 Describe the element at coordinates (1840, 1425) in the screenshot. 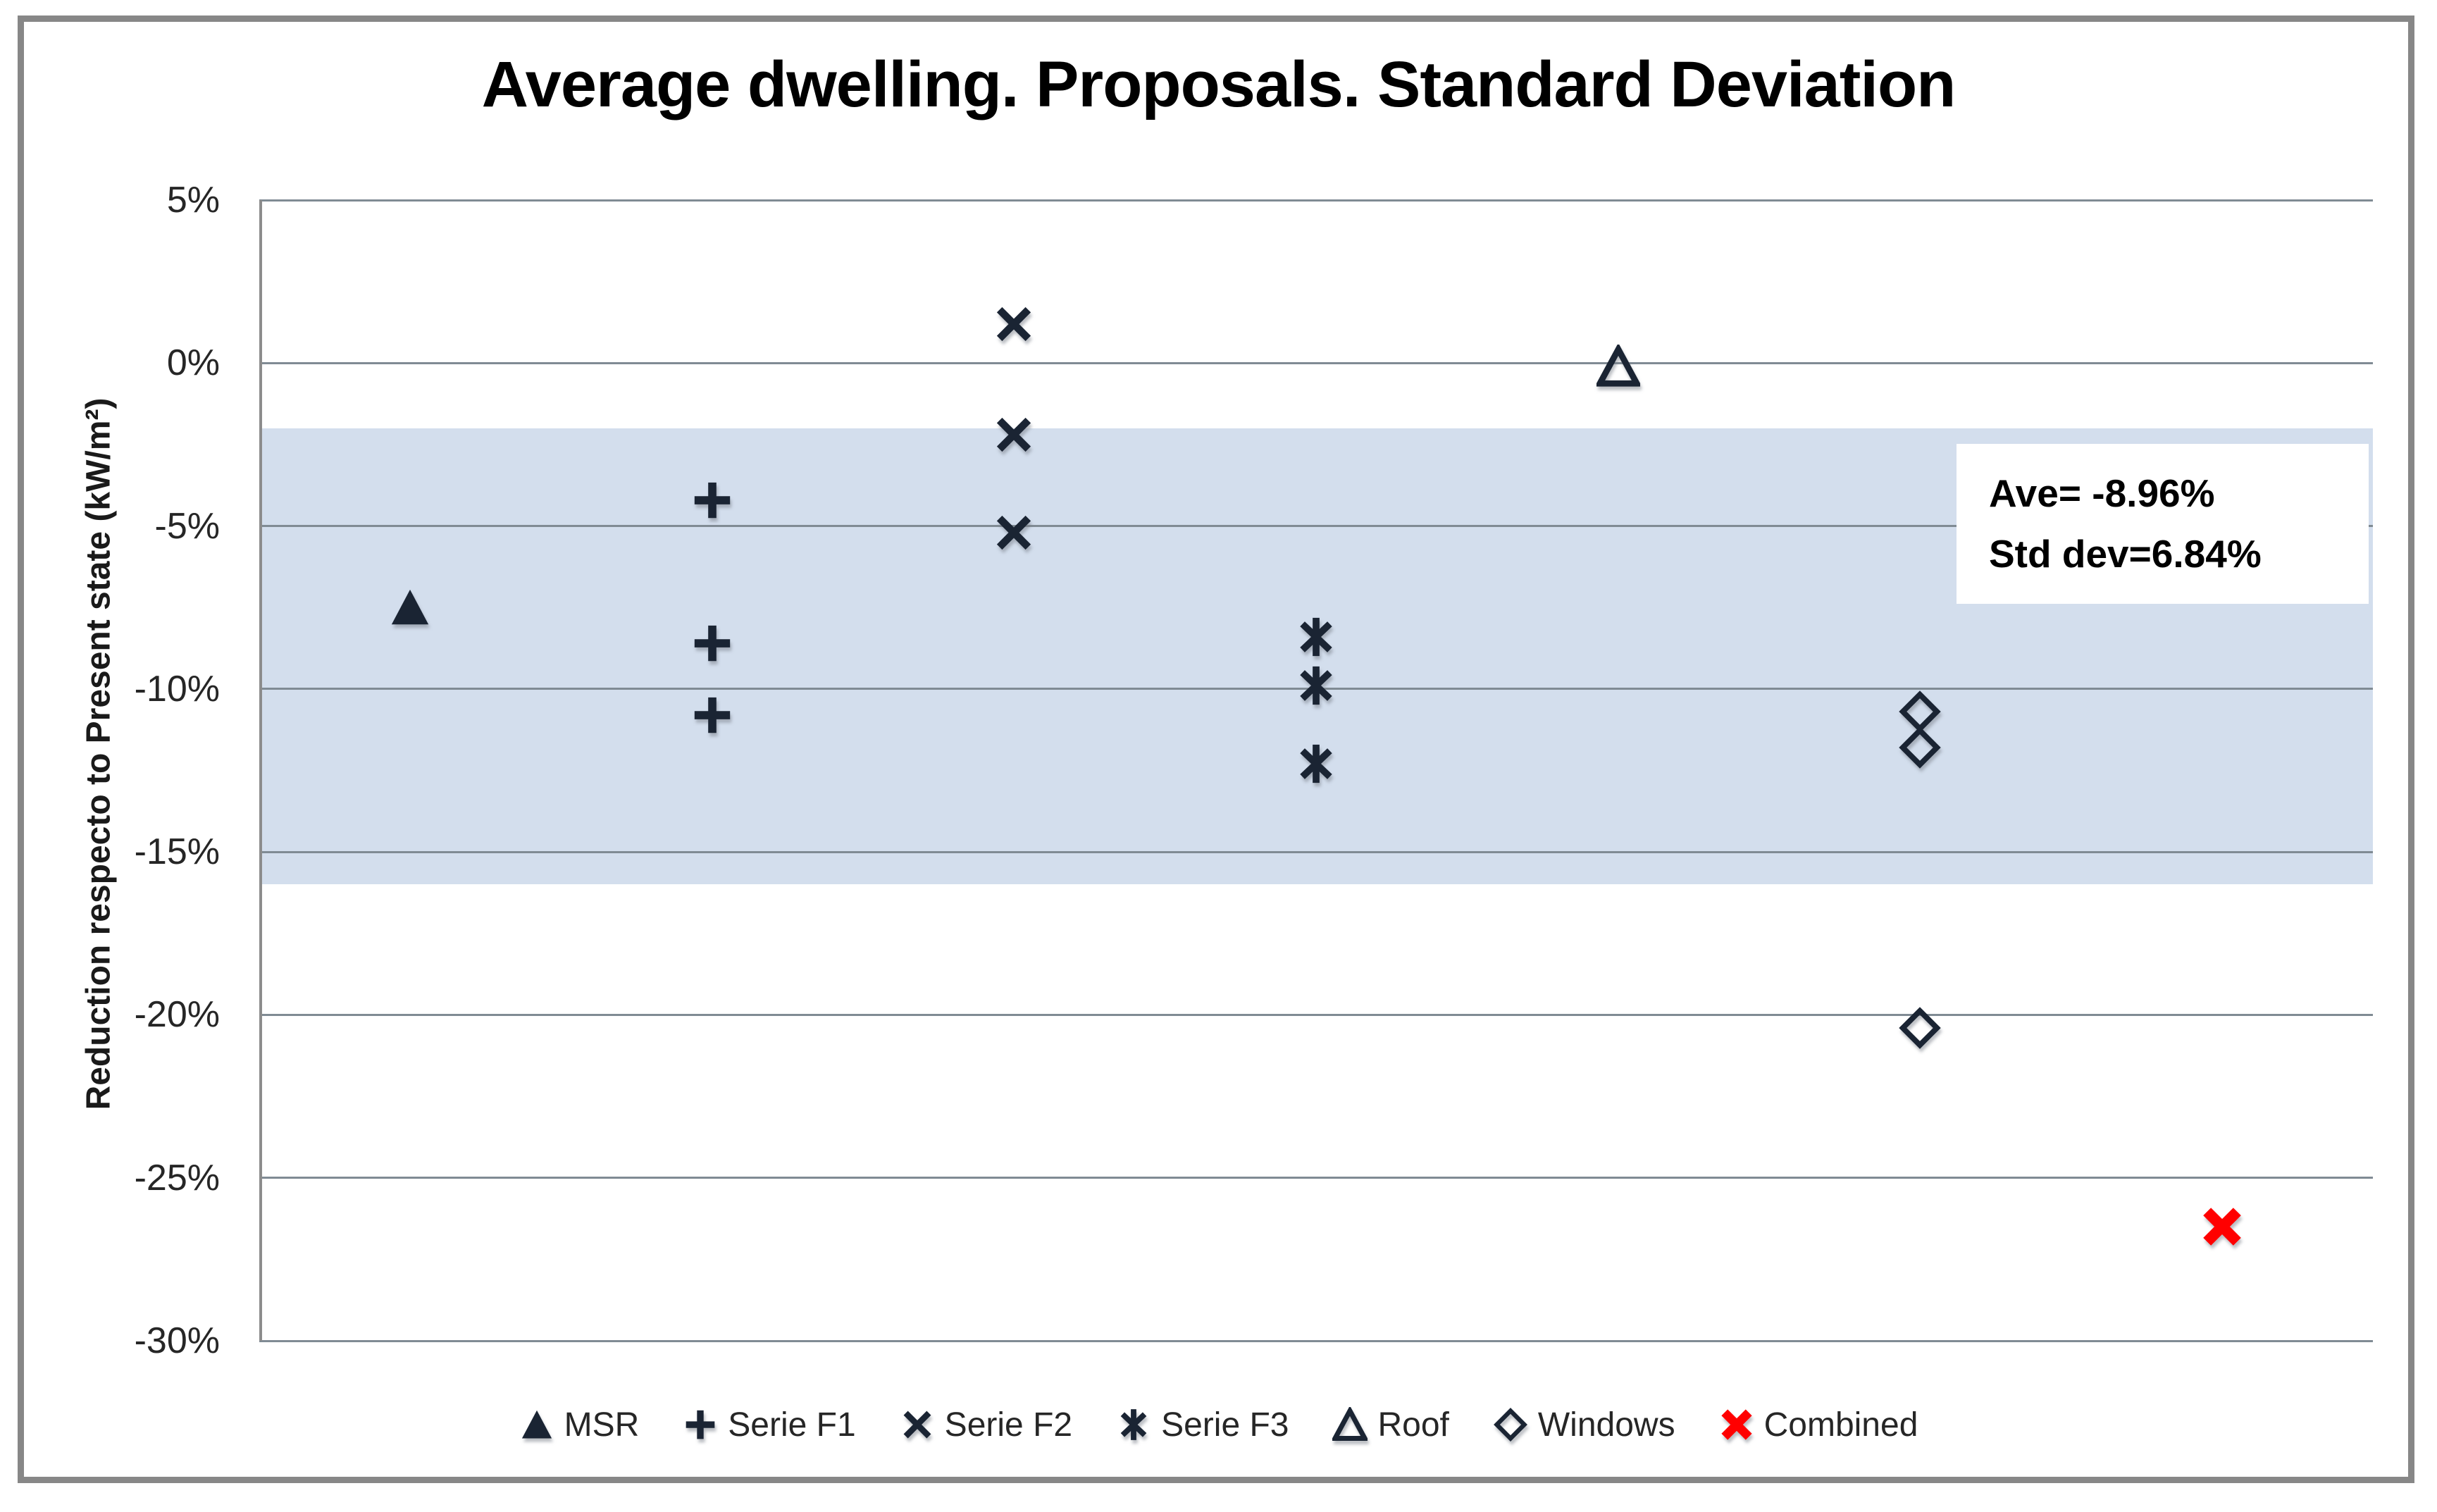

I see `legend-label: Combined` at that location.